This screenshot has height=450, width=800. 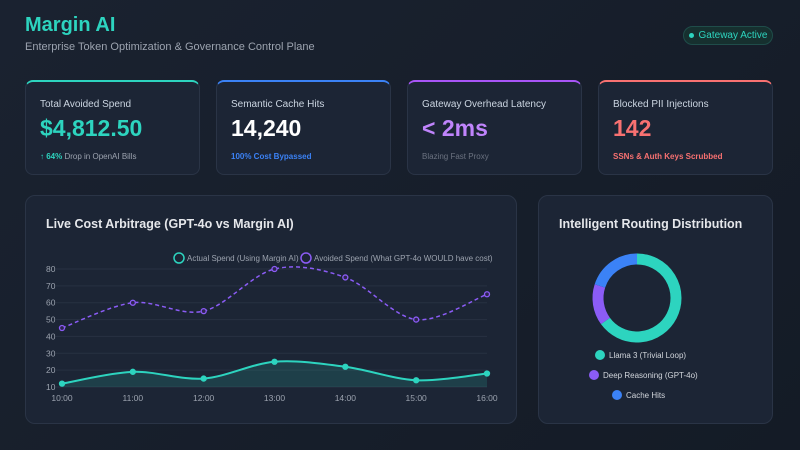 I want to click on x-tick-label: 13:00, so click(x=275, y=398).